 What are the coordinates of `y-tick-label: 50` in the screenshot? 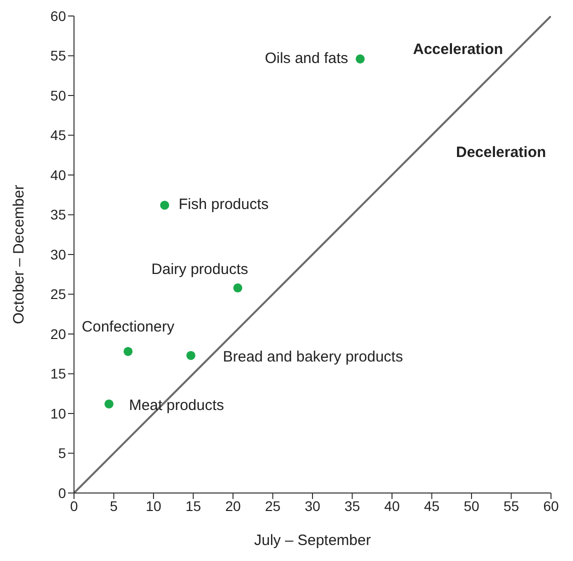 It's located at (58, 95).